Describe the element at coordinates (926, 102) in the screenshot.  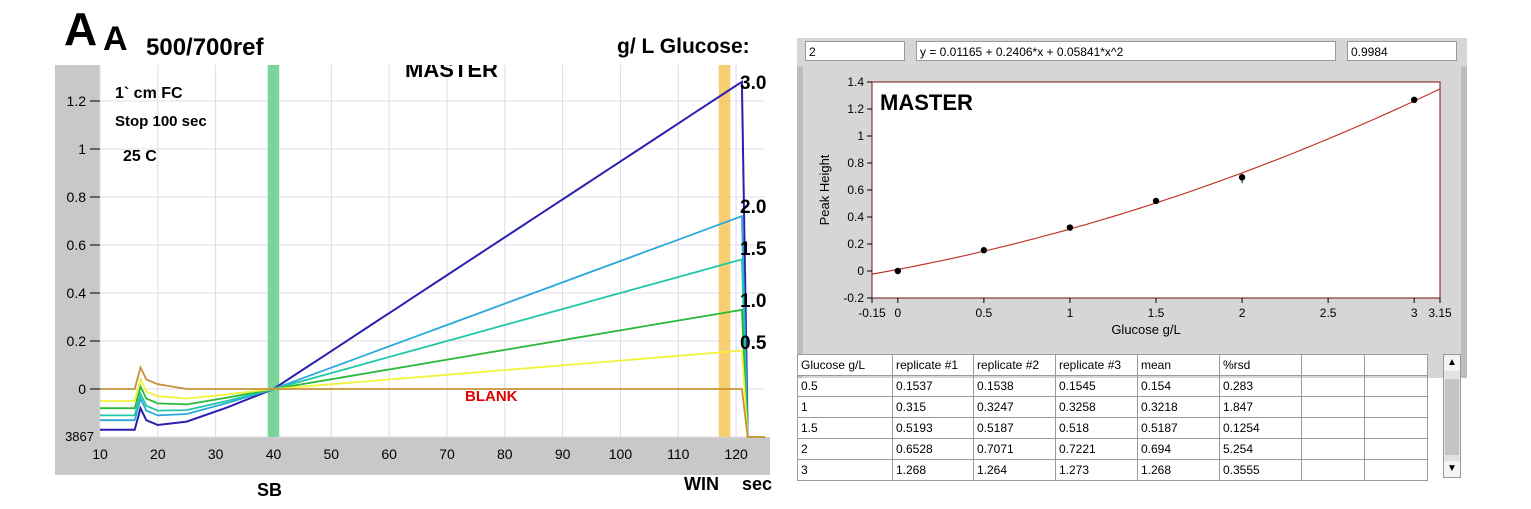
I see `graph-title: MASTER` at that location.